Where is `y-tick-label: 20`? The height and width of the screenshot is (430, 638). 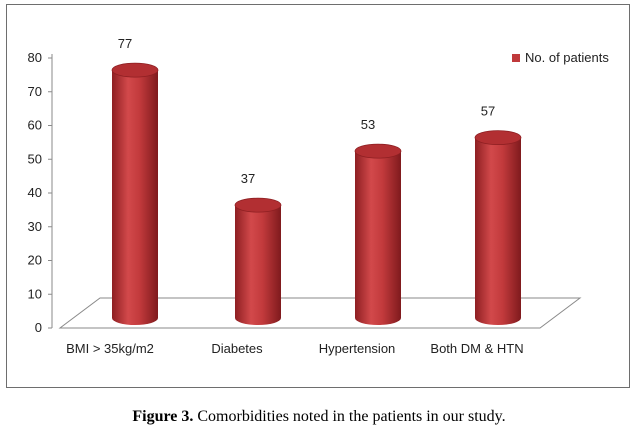
y-tick-label: 20 is located at coordinates (35, 260).